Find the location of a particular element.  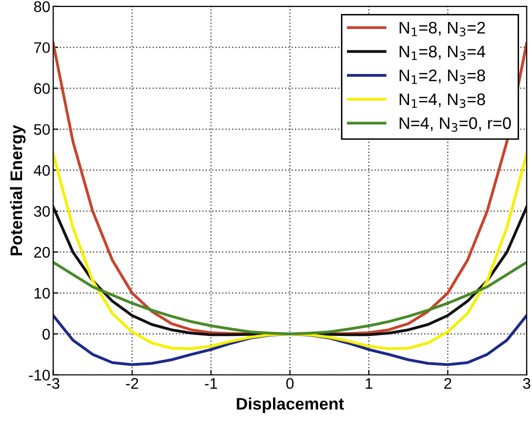

legend-label: N$_{1}$=2, N$_{3}$=8 is located at coordinates (443, 77).